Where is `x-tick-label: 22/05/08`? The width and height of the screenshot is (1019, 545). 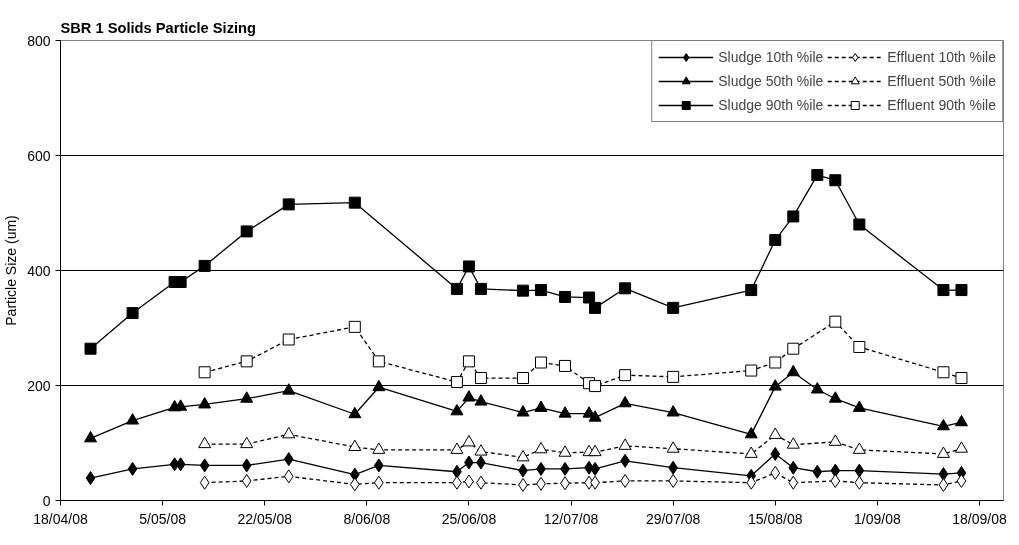 x-tick-label: 22/05/08 is located at coordinates (265, 518).